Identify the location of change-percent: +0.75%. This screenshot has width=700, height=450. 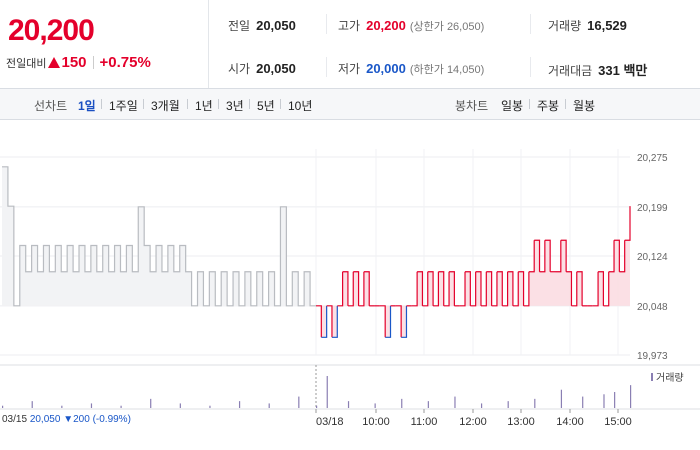
(125, 62).